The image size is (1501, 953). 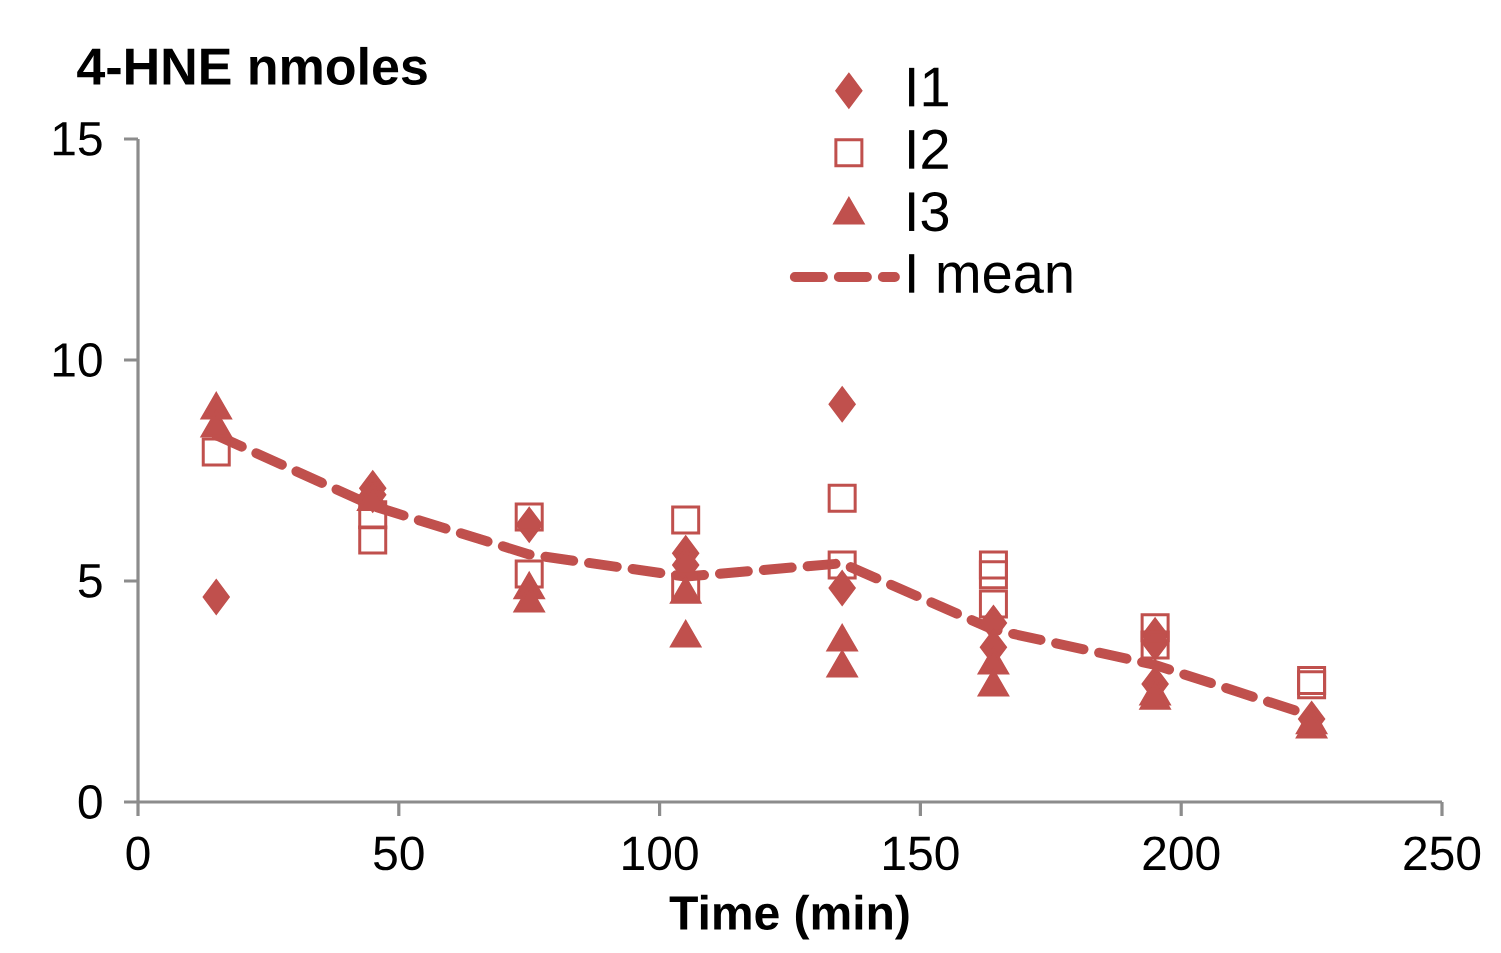 What do you see at coordinates (660, 853) in the screenshot?
I see `x-tick-label: 100` at bounding box center [660, 853].